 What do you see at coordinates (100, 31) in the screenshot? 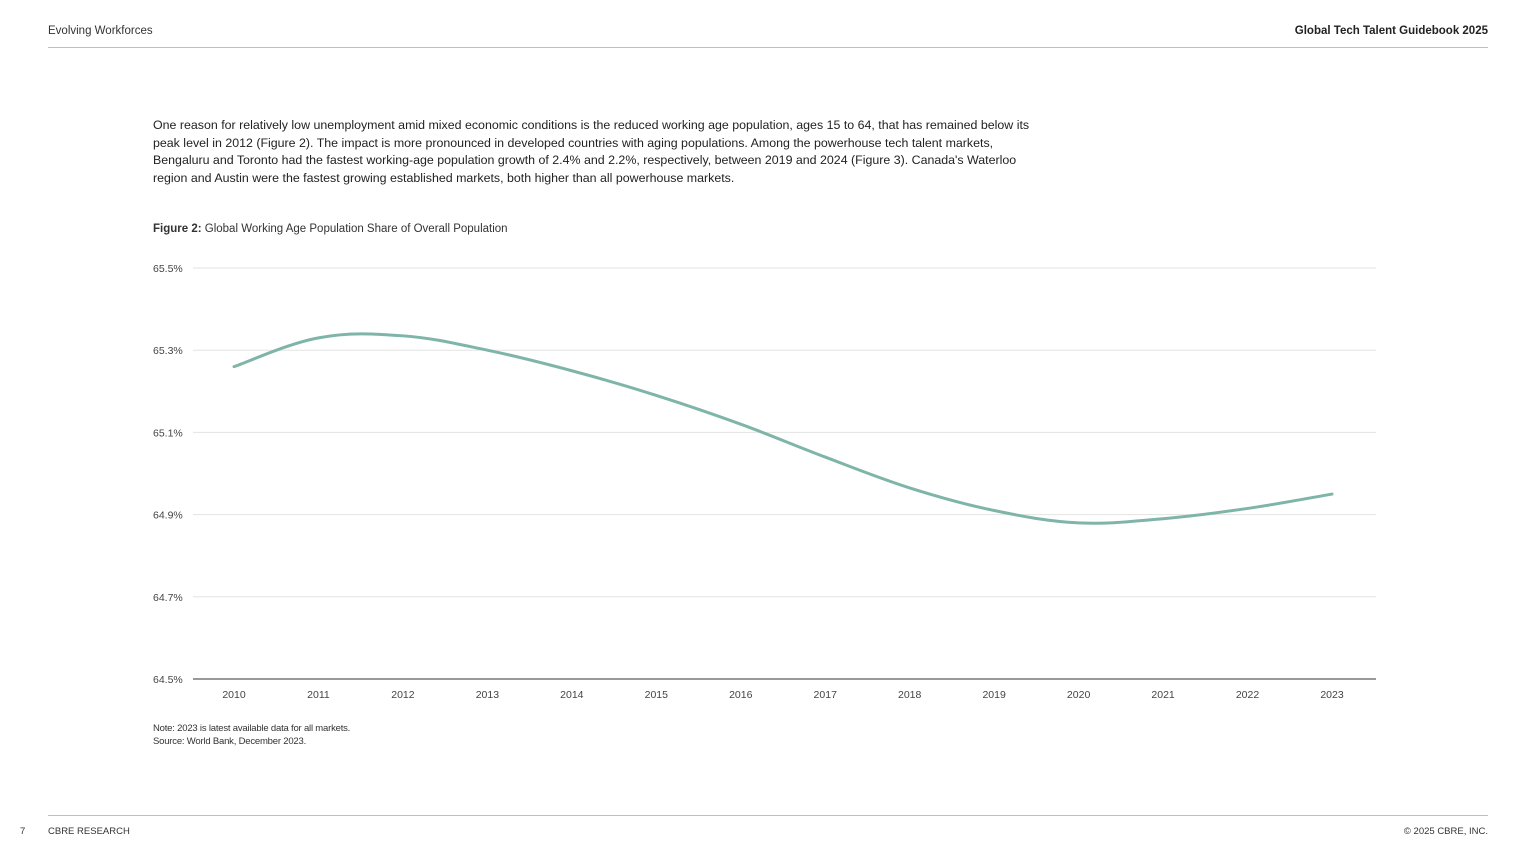
I see `section-title: Evolving Workforces` at bounding box center [100, 31].